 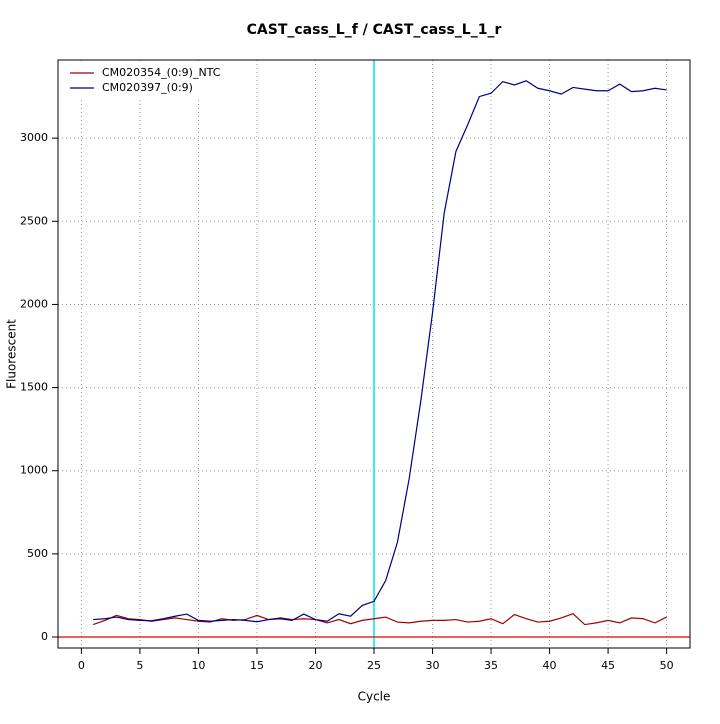 I want to click on chart-title: CAST_cass_L_f / CAST_cass_L_1_r, so click(x=374, y=30).